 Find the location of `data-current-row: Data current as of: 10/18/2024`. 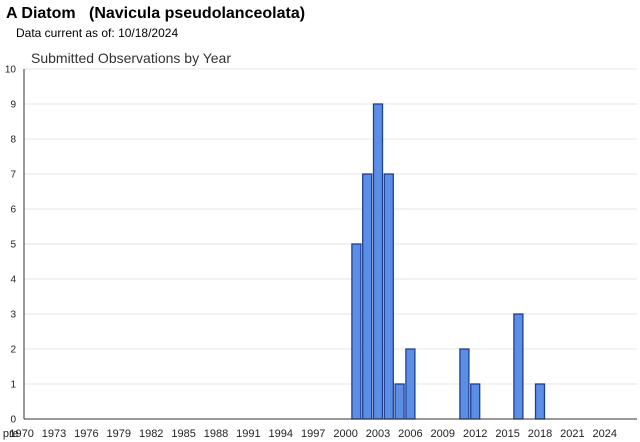

data-current-row: Data current as of: 10/18/2024 is located at coordinates (97, 33).